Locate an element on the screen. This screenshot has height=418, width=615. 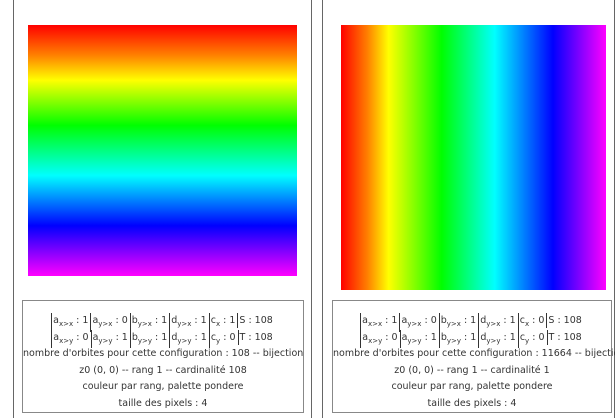
term: ax>x : 1 is located at coordinates (379, 322).